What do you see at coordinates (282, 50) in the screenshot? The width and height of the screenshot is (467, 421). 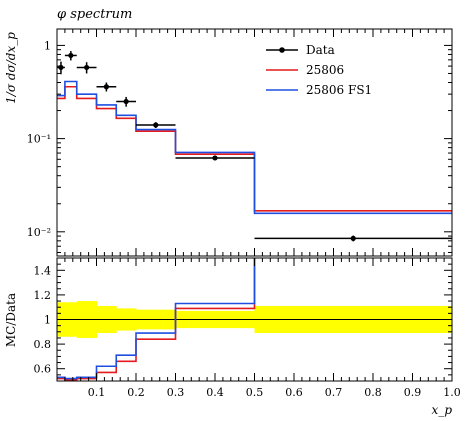 I see `legend-marker-data` at bounding box center [282, 50].